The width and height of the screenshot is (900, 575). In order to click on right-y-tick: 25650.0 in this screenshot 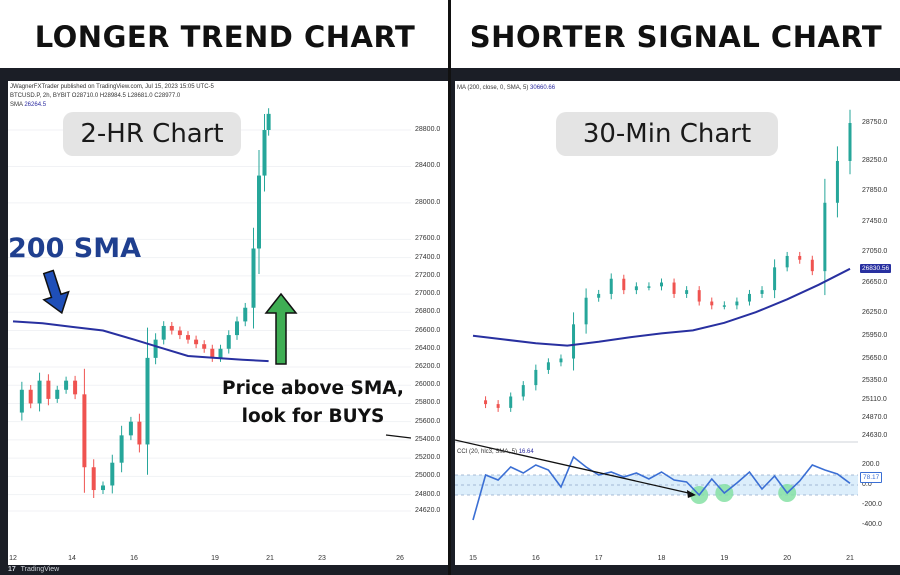, I will do `click(875, 358)`.